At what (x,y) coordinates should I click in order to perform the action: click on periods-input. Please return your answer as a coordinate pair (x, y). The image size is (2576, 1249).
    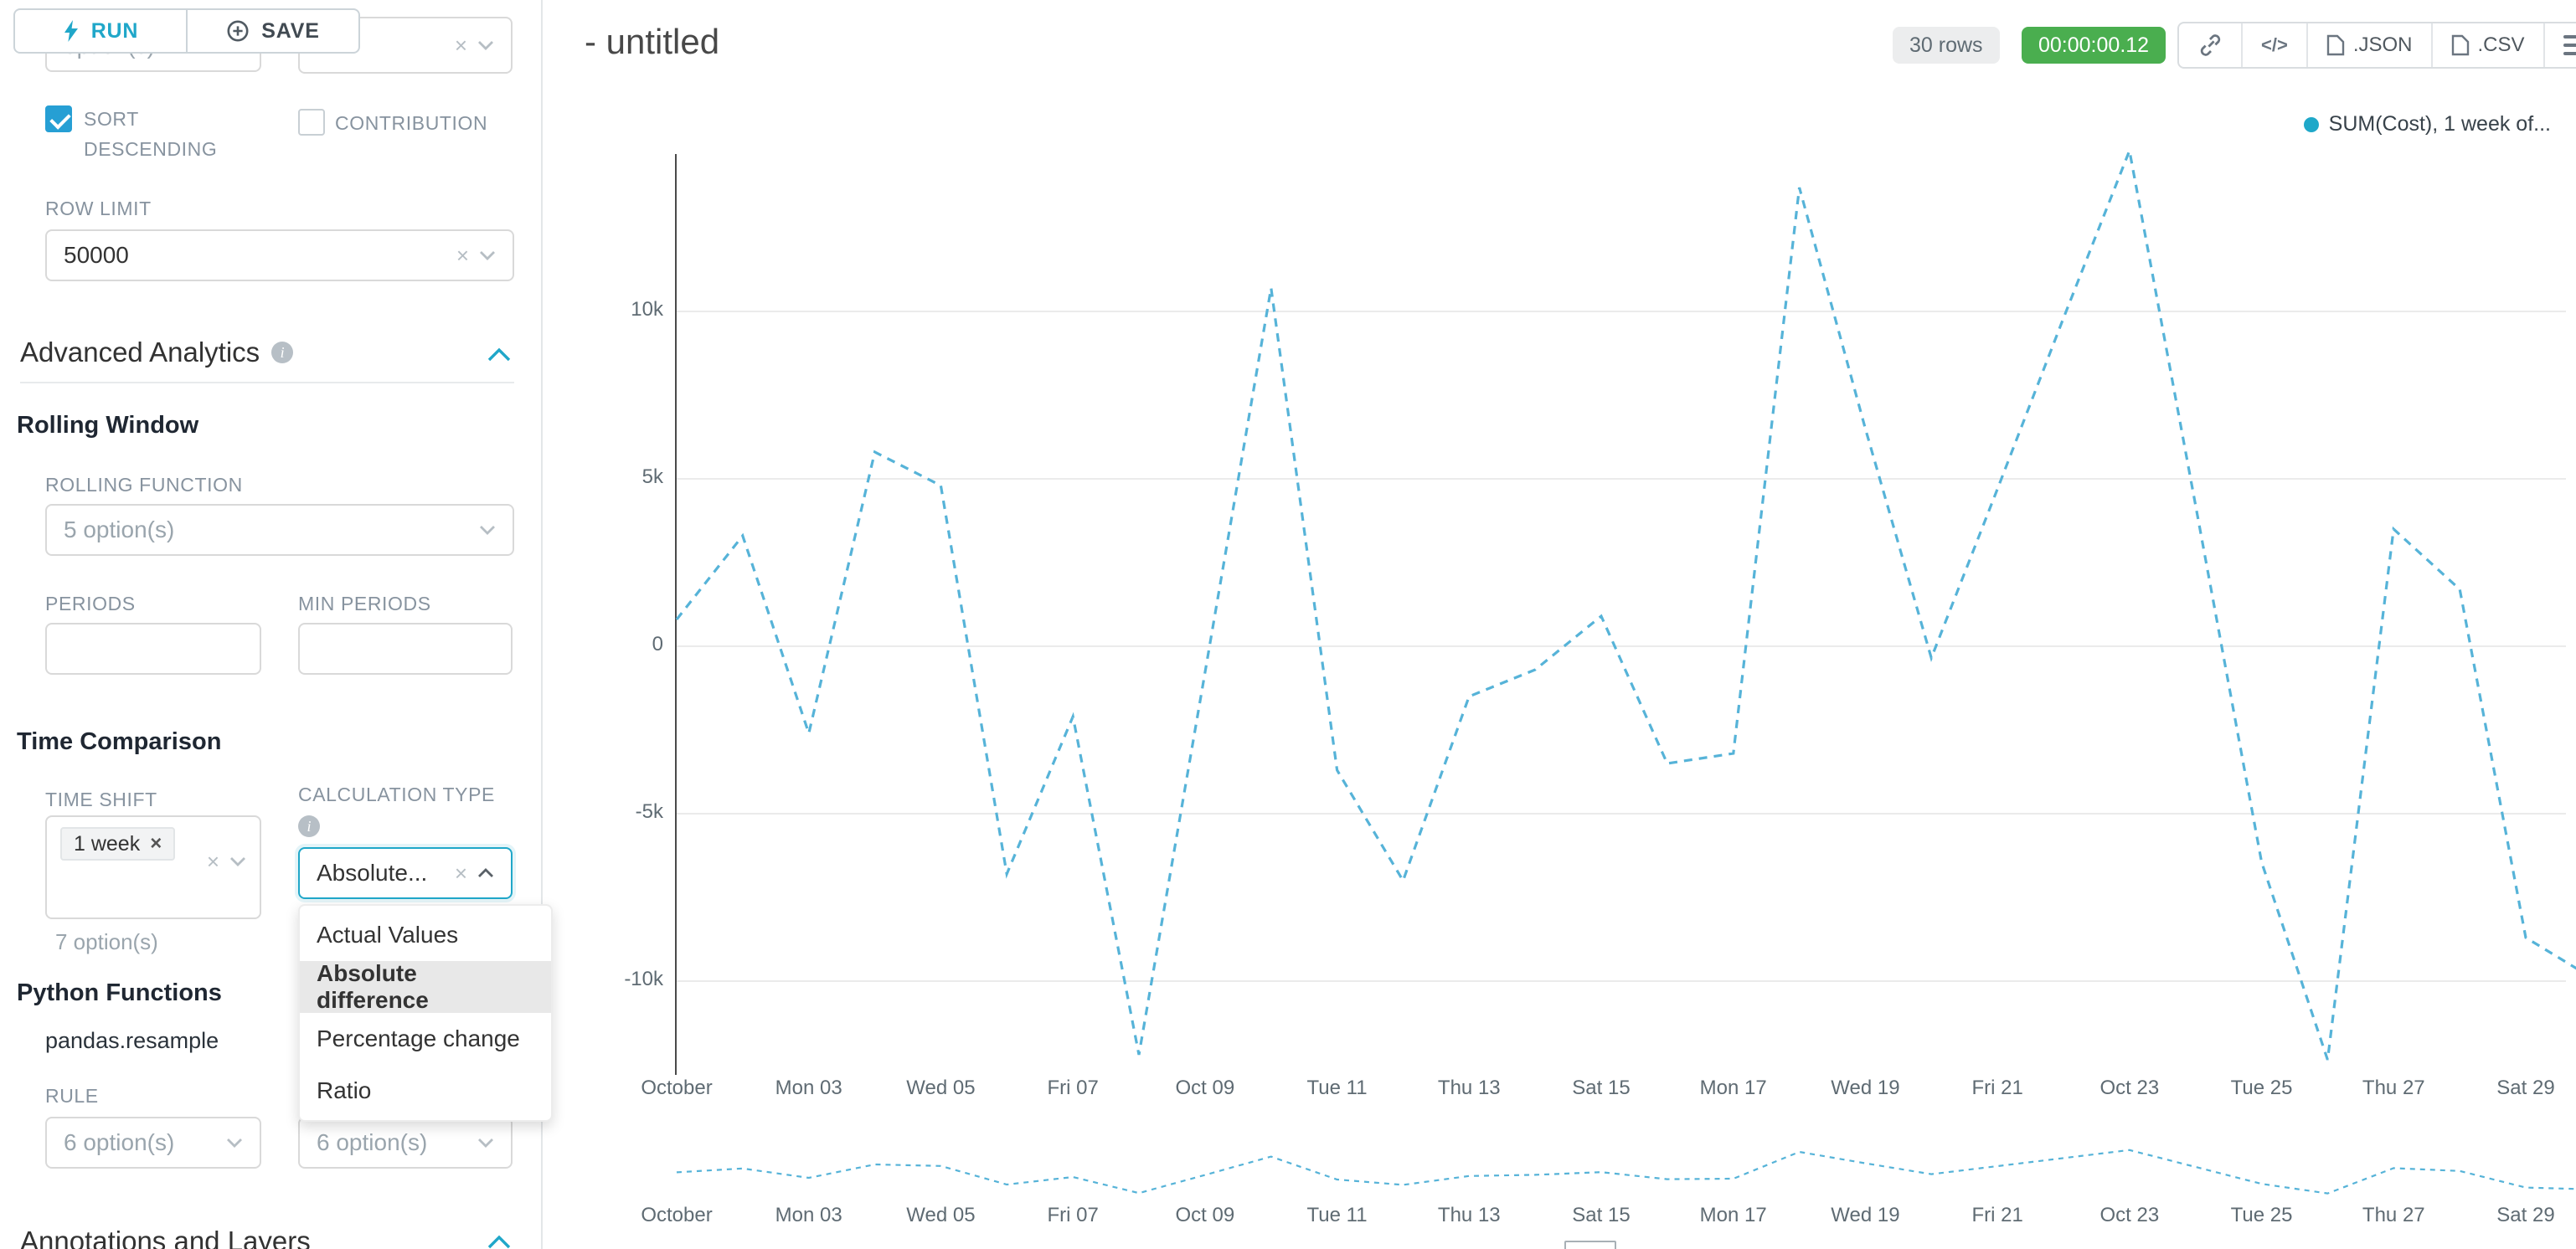
    Looking at the image, I should click on (153, 649).